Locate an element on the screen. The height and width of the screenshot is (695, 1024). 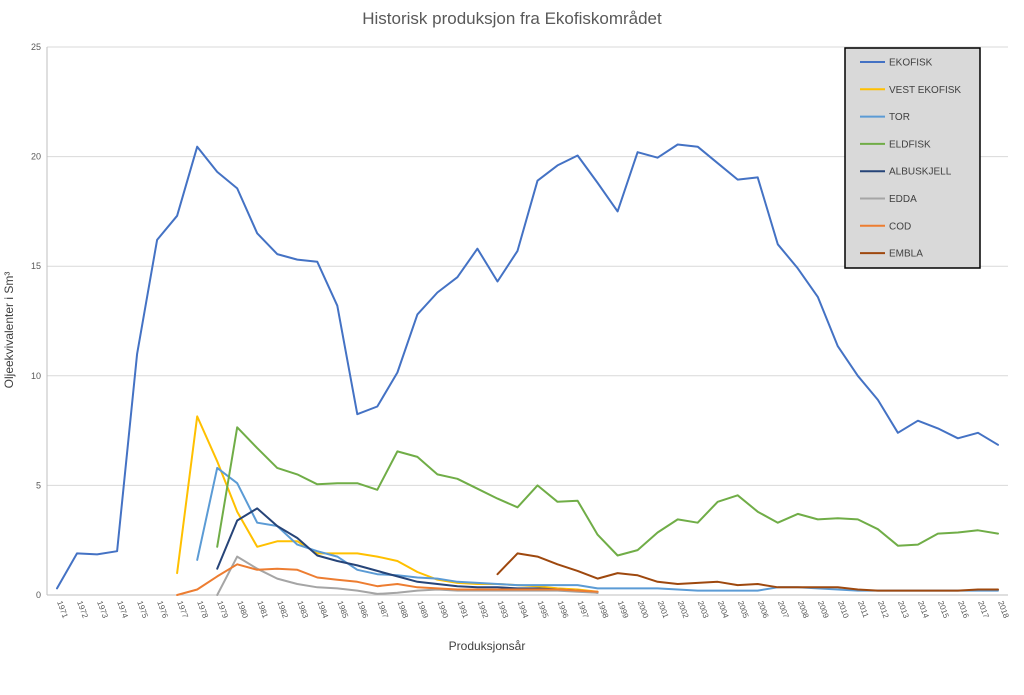
y-tick-label: 10 is located at coordinates (36, 376).